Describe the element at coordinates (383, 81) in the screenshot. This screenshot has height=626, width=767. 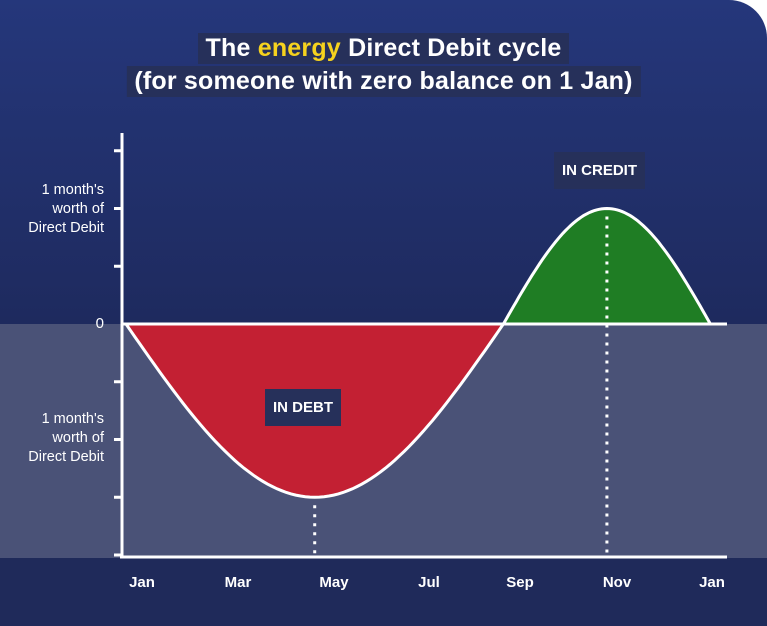
I see `chart-title-line-2: (for someone with zero balance on 1 Jan)` at that location.